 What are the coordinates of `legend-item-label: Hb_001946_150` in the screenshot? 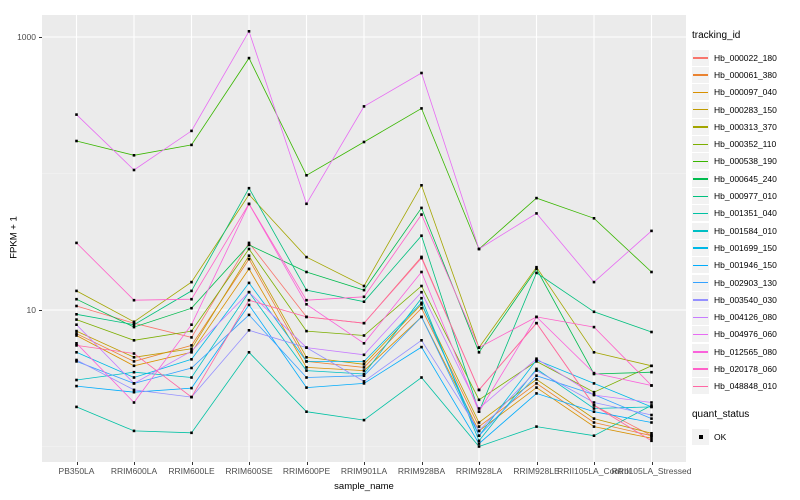 It's located at (745, 265).